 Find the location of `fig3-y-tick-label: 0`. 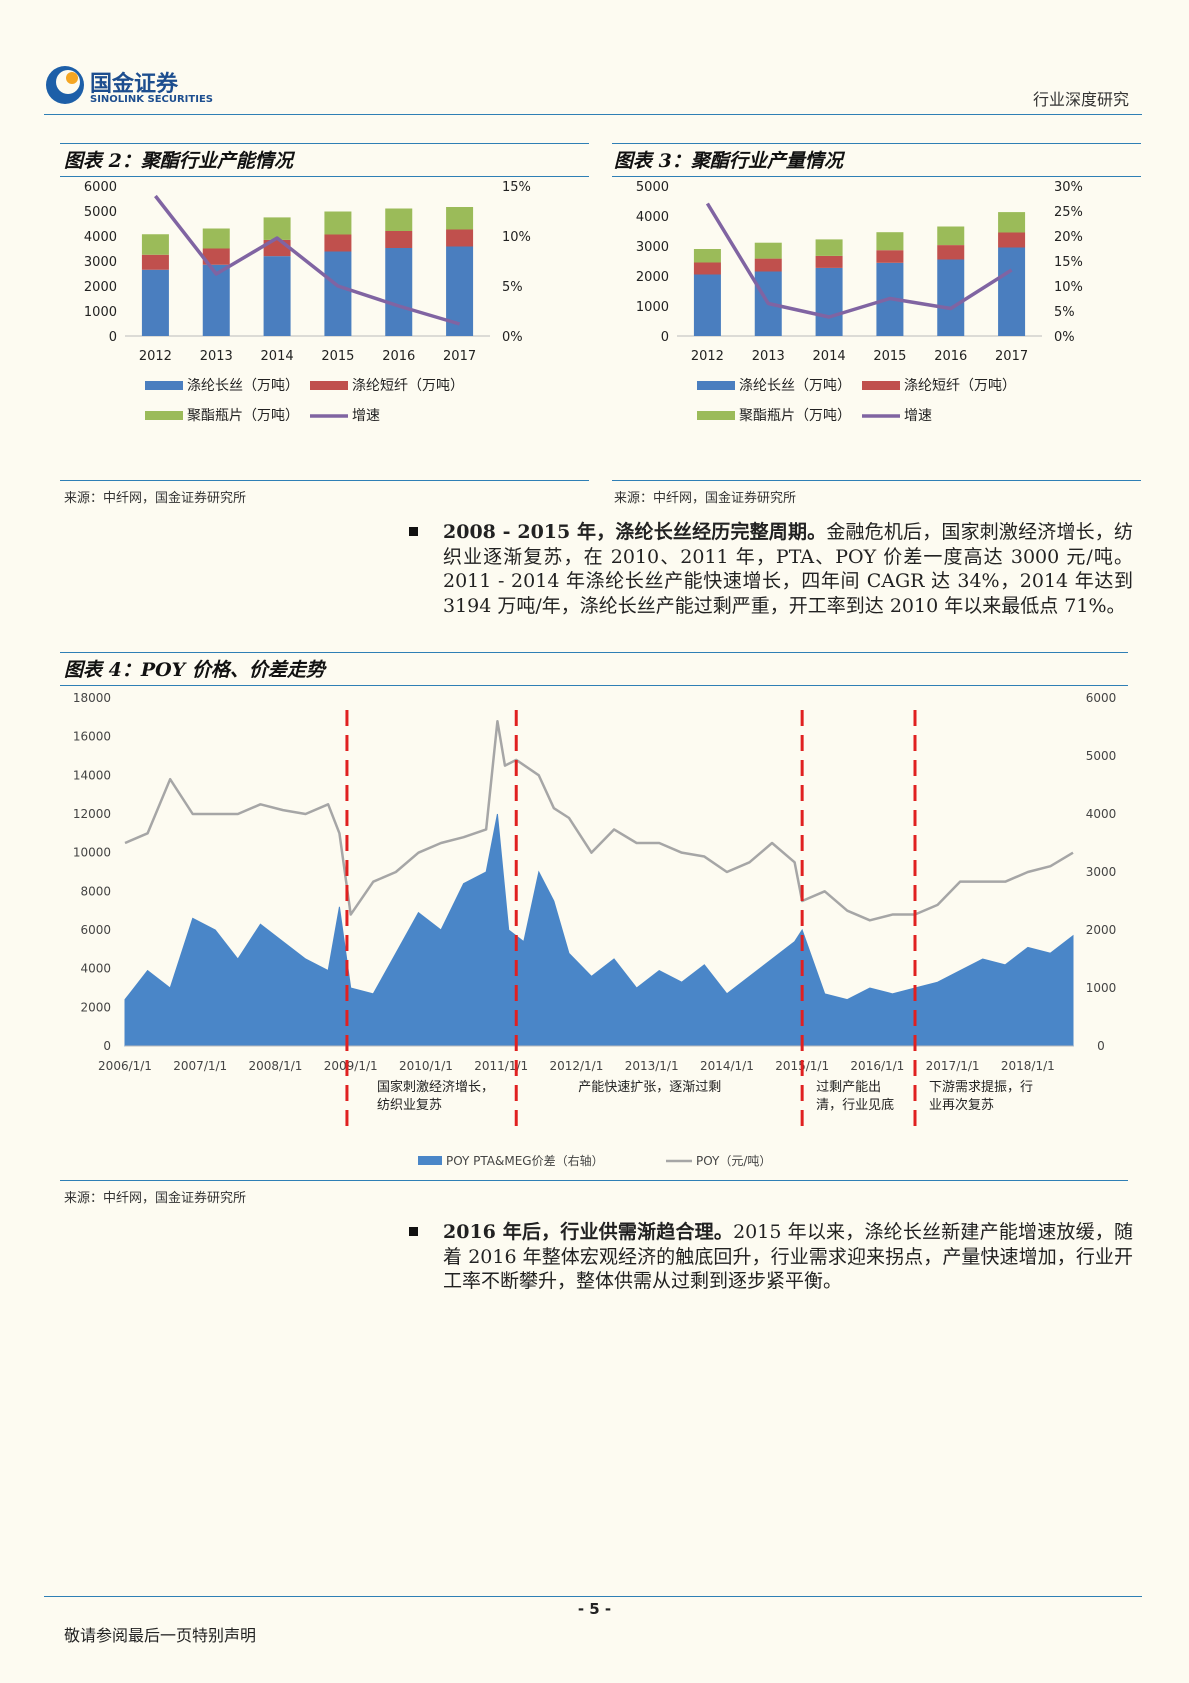

fig3-y-tick-label: 0 is located at coordinates (665, 337).